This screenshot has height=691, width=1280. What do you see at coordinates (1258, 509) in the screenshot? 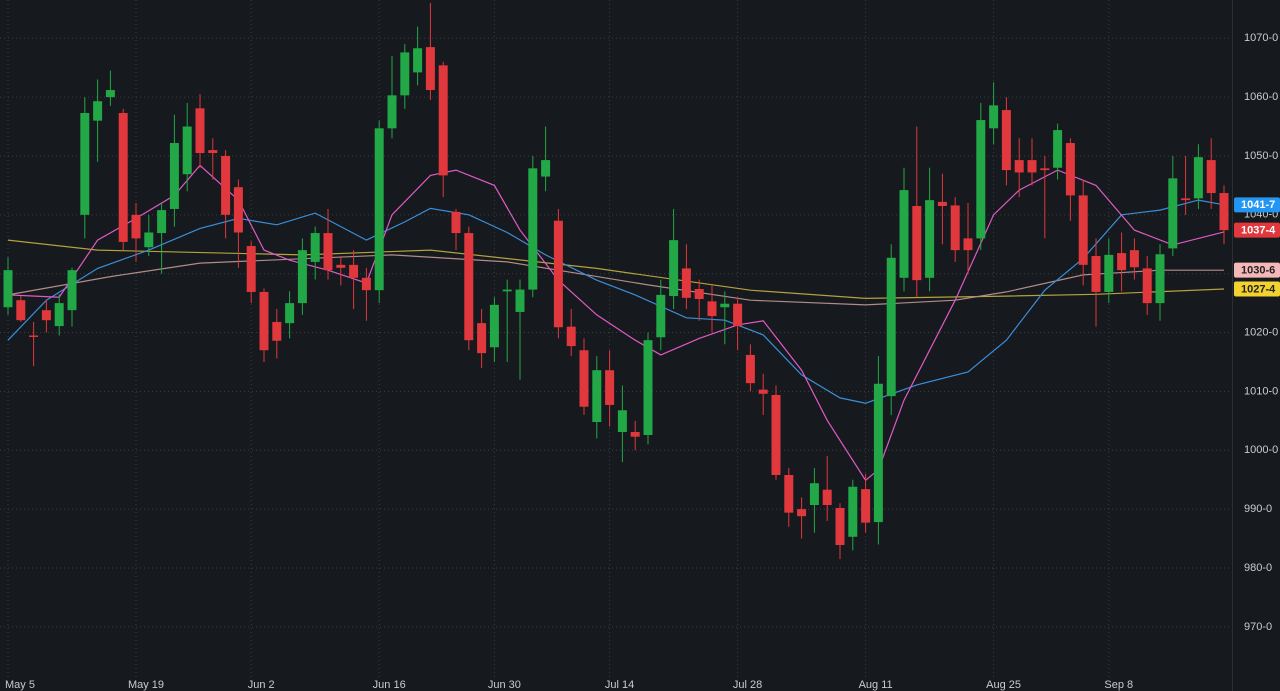
I see `y-tick-label: 990-0` at bounding box center [1258, 509].